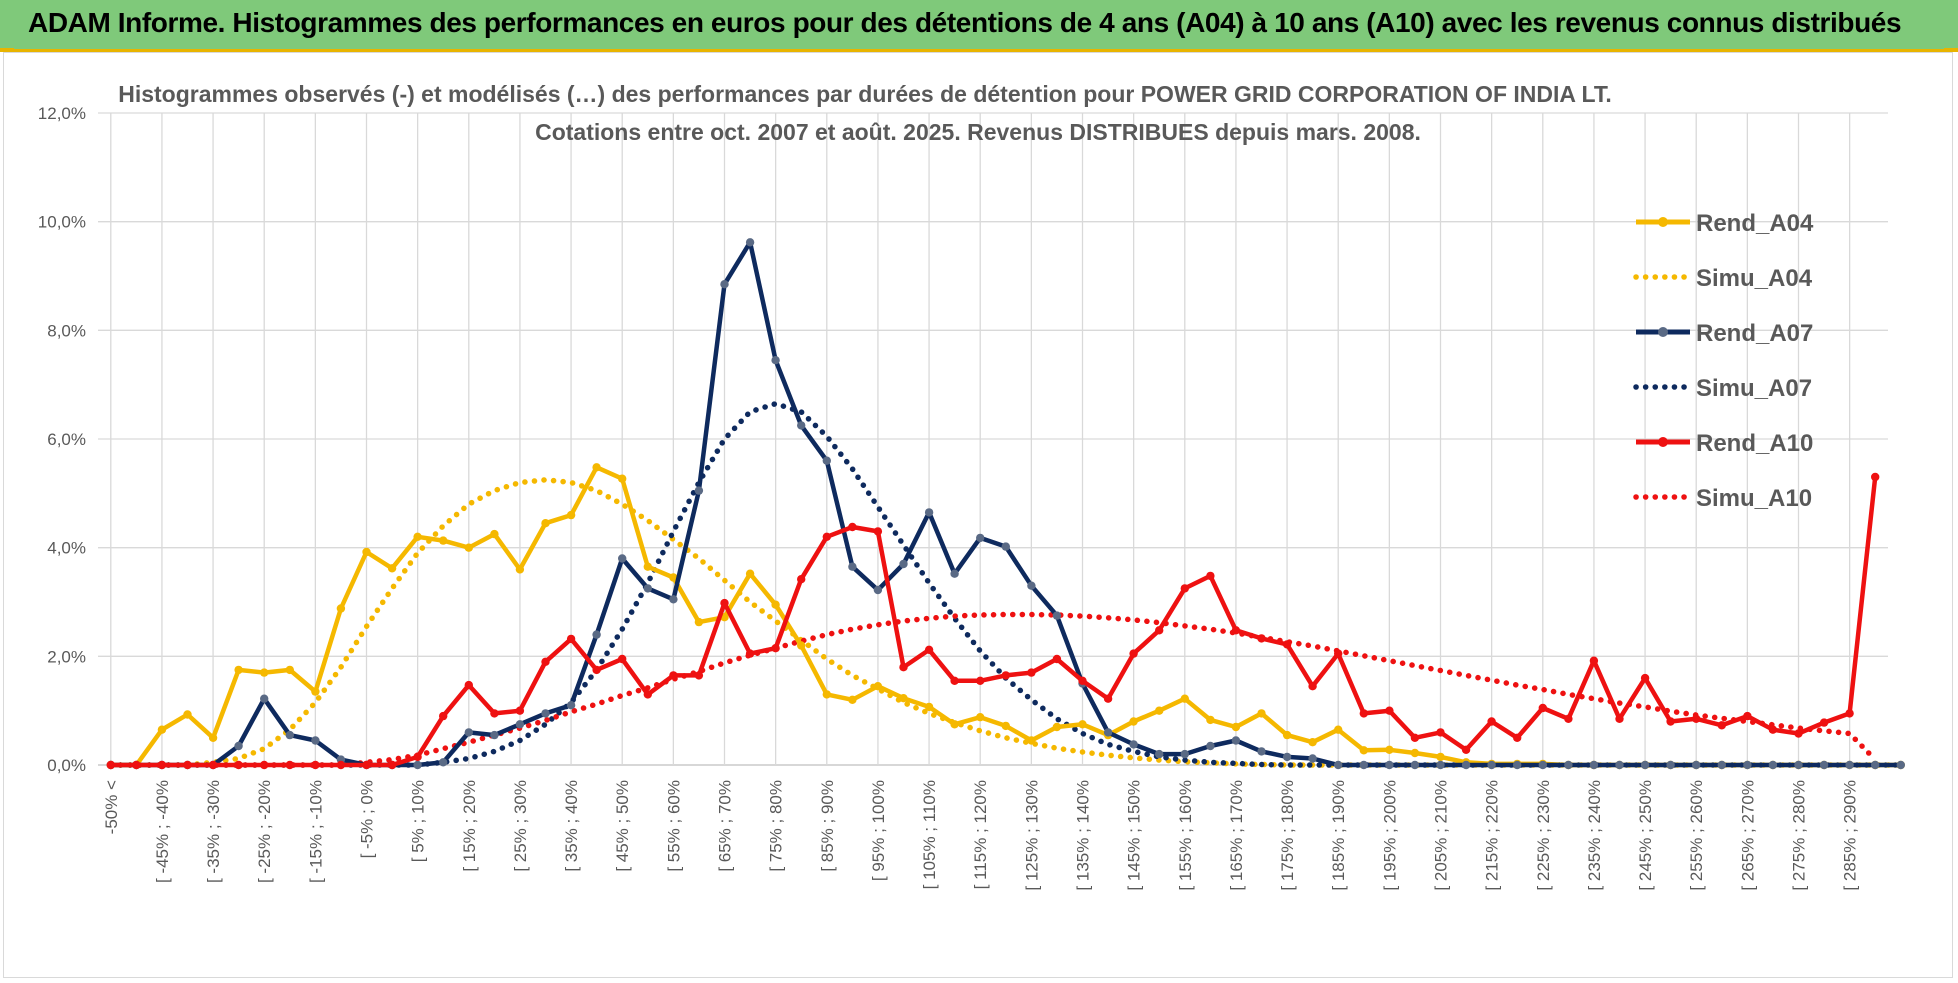  What do you see at coordinates (776, 826) in the screenshot?
I see `x-tick-label: [ 75% ; 80%` at bounding box center [776, 826].